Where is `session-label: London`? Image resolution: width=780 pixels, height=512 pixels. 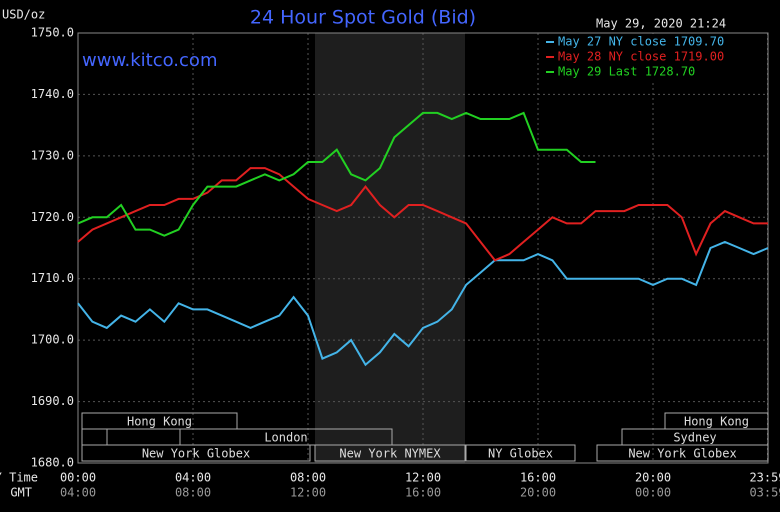 session-label: London is located at coordinates (285, 438).